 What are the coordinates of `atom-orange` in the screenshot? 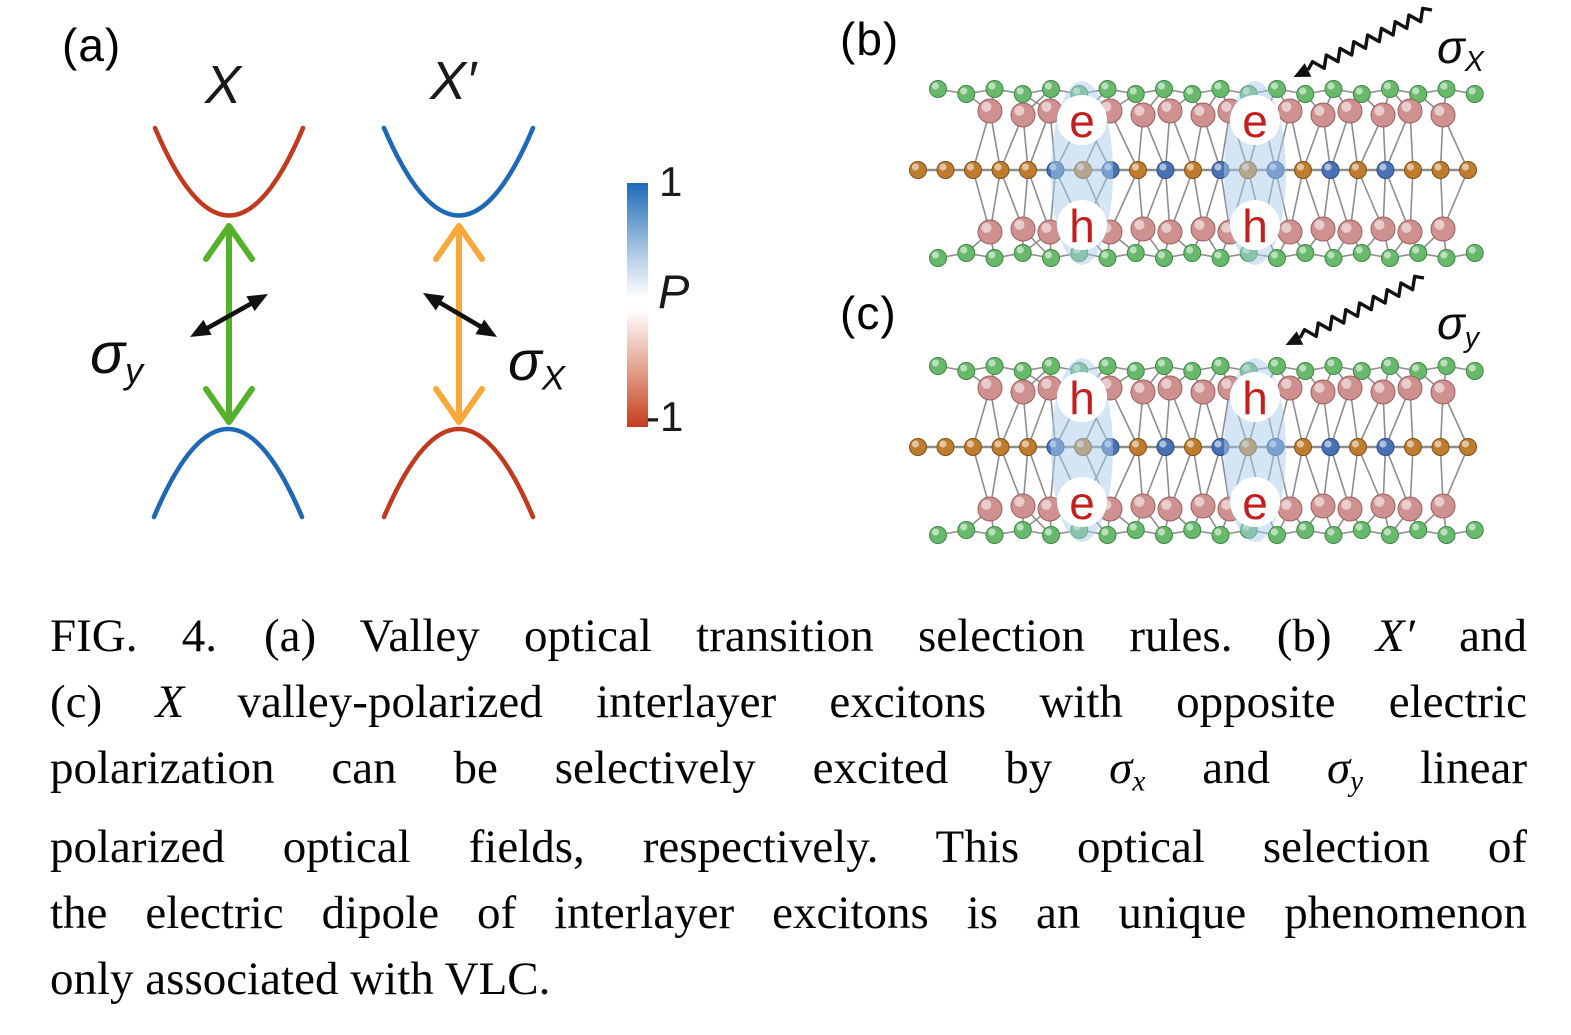 It's located at (1000, 447).